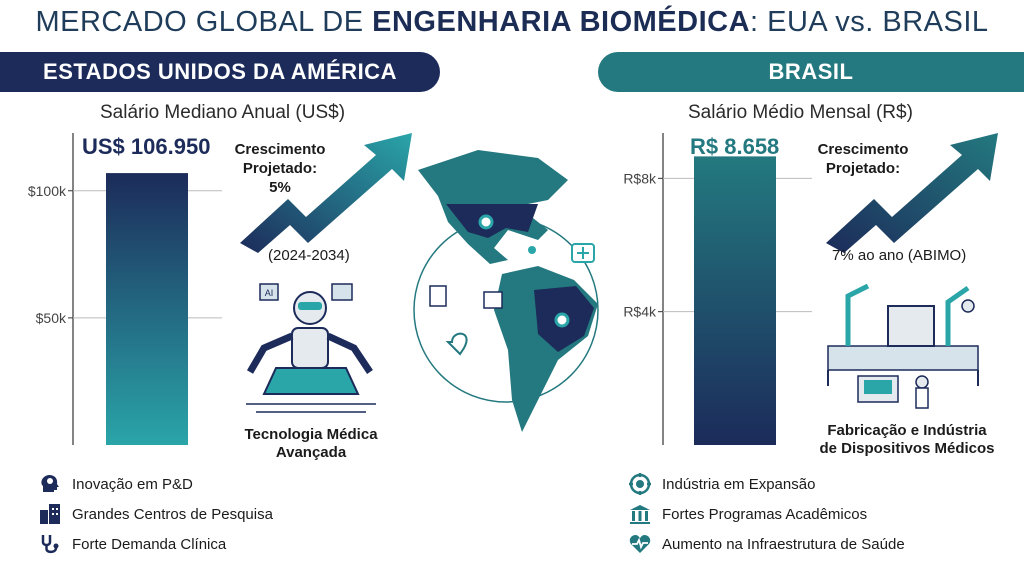 The width and height of the screenshot is (1024, 571). Describe the element at coordinates (640, 312) in the screenshot. I see `y-tick-label: R$4k` at that location.